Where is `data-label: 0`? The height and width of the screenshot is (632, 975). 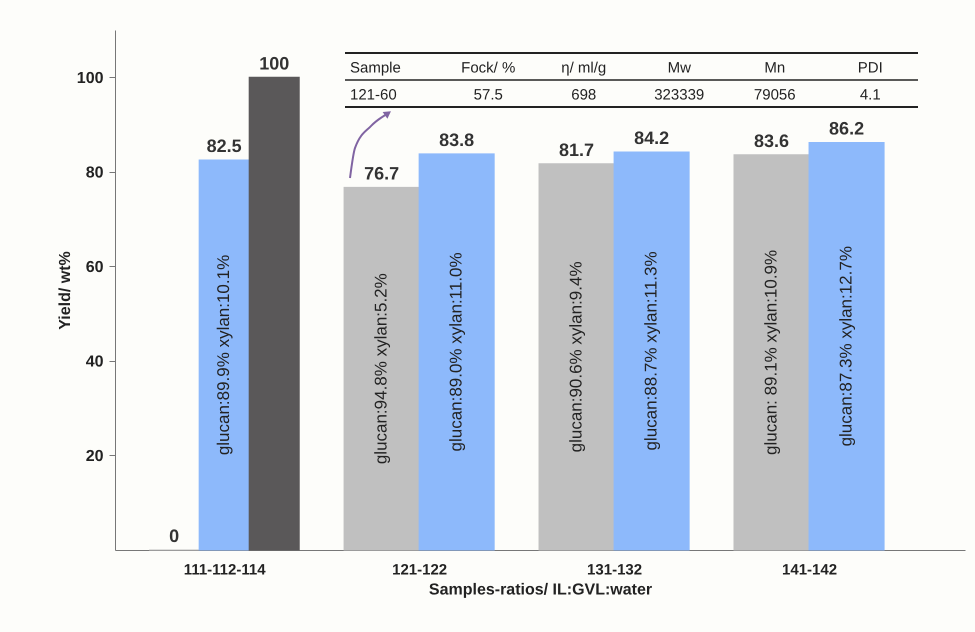 data-label: 0 is located at coordinates (174, 536).